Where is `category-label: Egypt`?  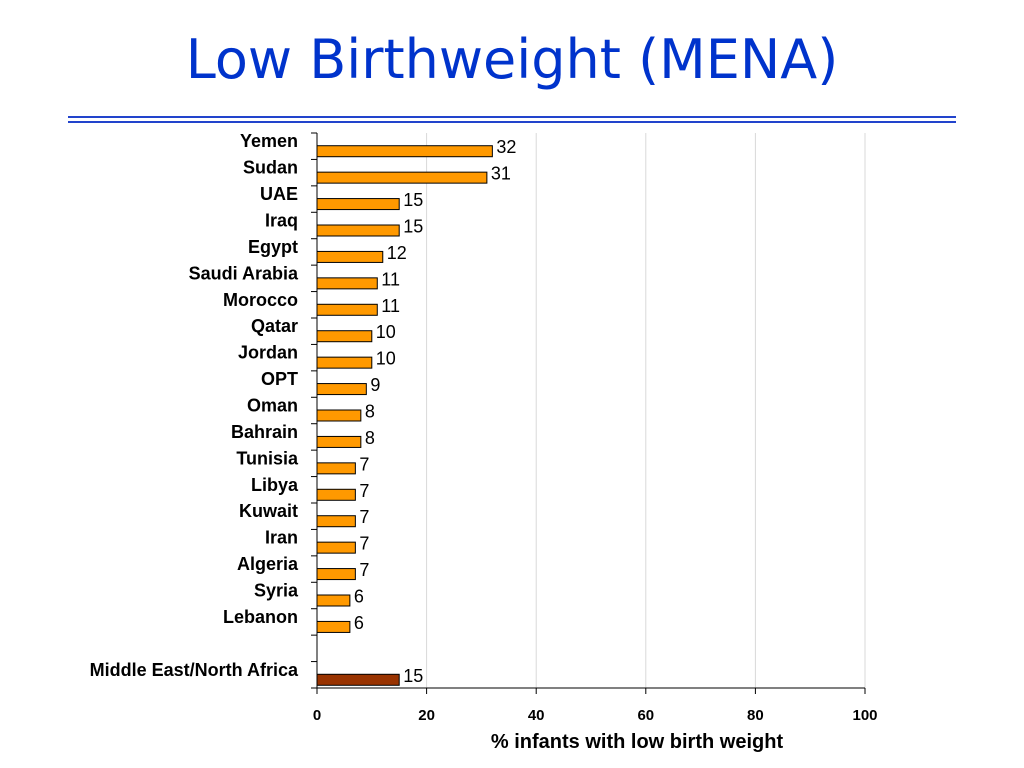
category-label: Egypt is located at coordinates (273, 247).